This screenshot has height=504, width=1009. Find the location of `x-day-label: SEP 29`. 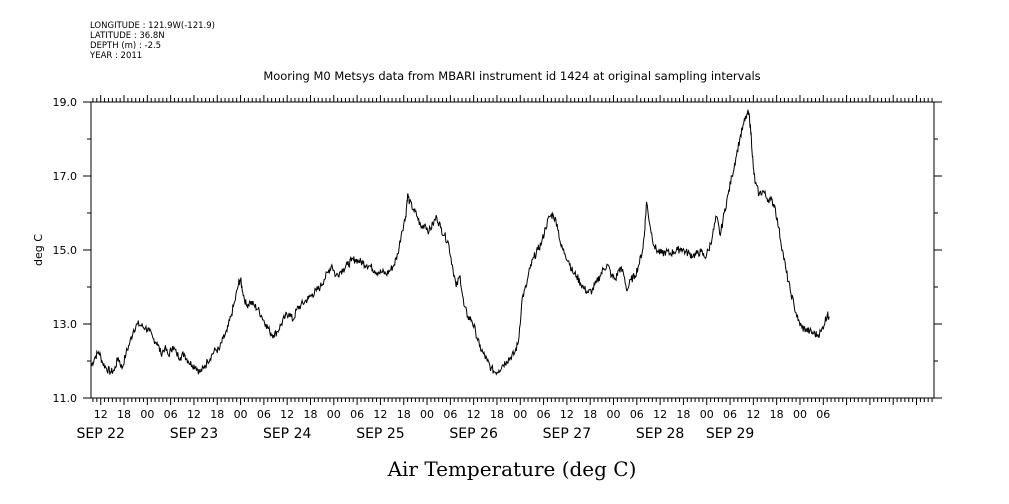

x-day-label: SEP 29 is located at coordinates (730, 434).